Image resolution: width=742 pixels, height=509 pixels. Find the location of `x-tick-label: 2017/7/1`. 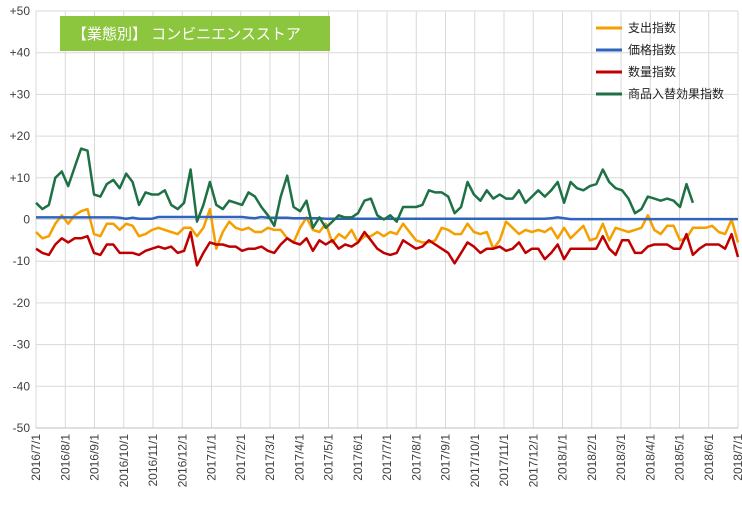

x-tick-label: 2017/7/1 is located at coordinates (387, 457).